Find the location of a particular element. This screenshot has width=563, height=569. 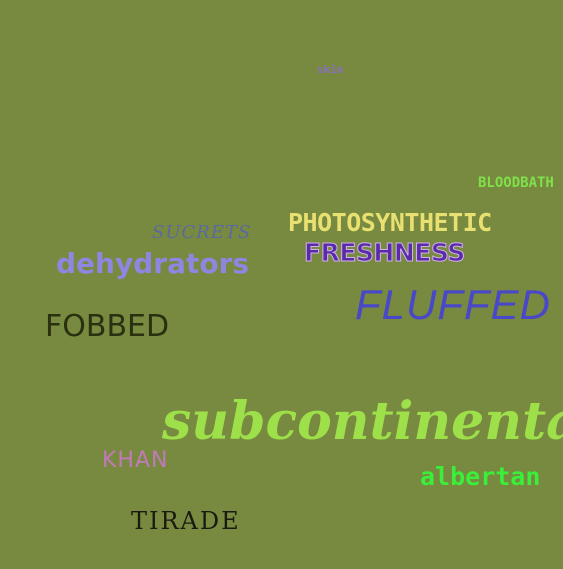

word-freshness: FRESHNESS is located at coordinates (385, 252).